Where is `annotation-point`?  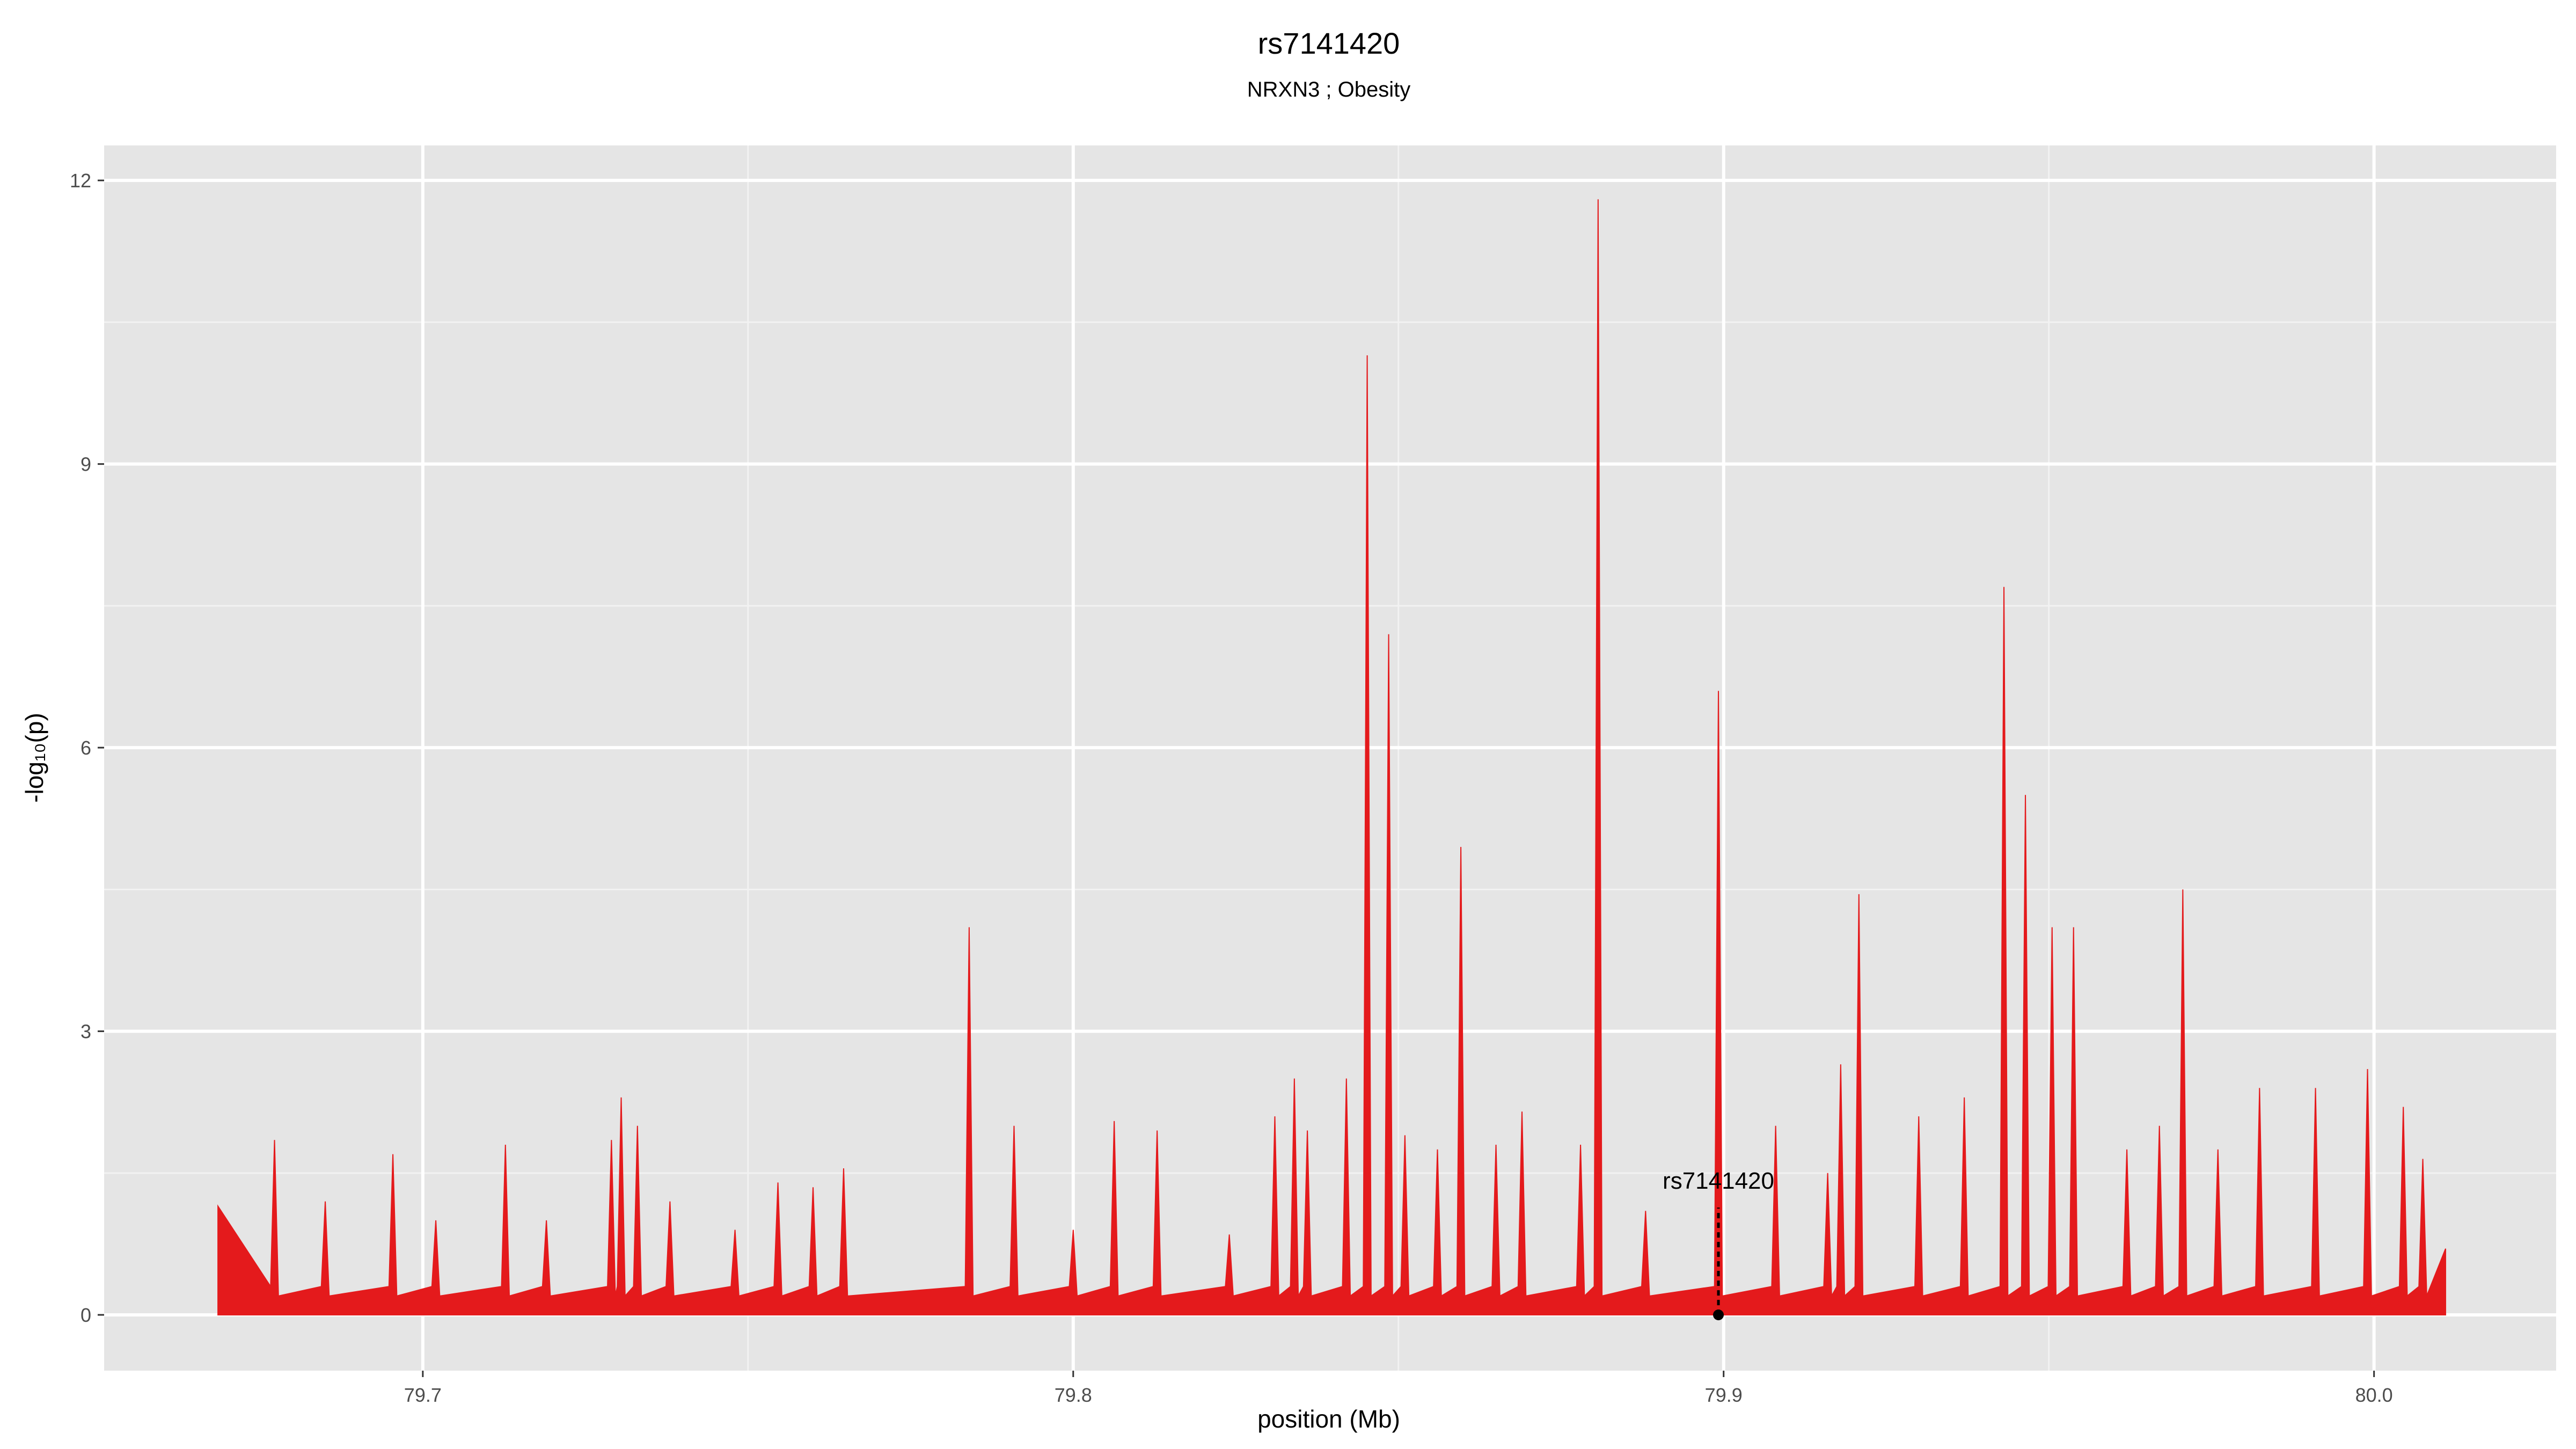 annotation-point is located at coordinates (1718, 1315).